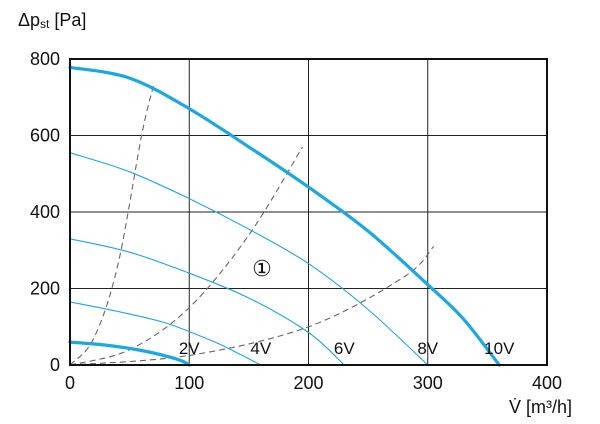  I want to click on y-tick-label: 800, so click(45, 59).